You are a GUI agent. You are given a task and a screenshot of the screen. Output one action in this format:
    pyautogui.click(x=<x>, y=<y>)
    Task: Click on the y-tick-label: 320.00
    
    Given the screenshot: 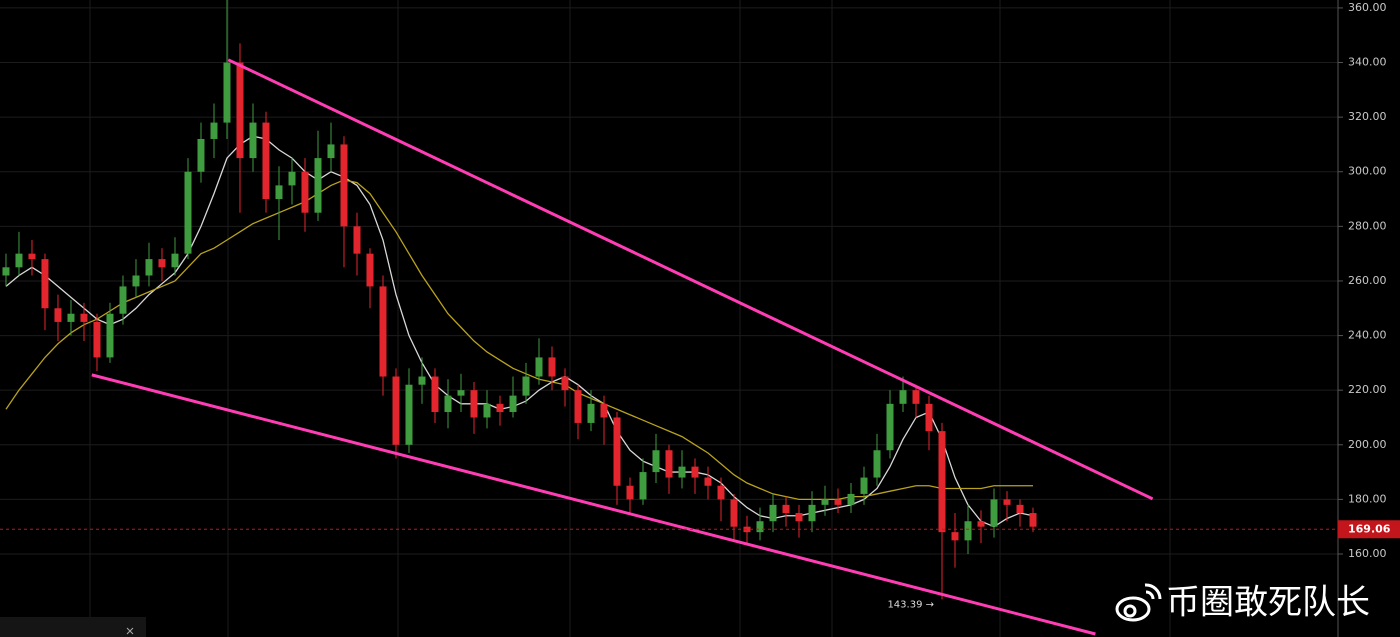 What is the action you would take?
    pyautogui.click(x=1367, y=116)
    